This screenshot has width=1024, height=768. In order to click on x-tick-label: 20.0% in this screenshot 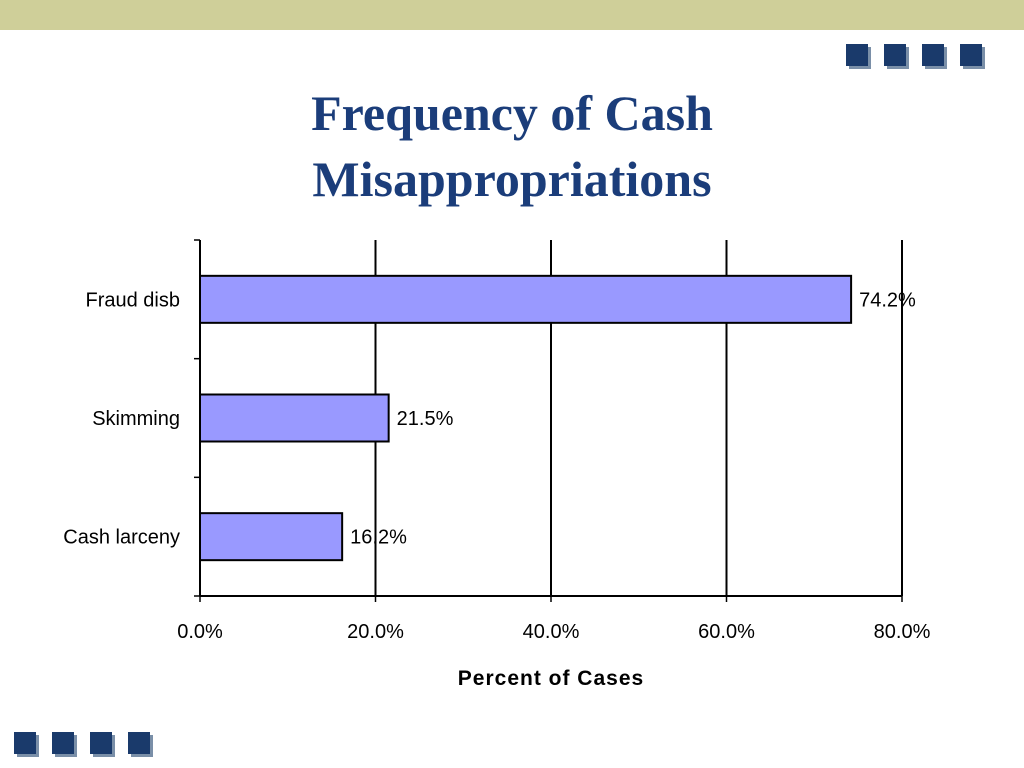, I will do `click(375, 632)`.